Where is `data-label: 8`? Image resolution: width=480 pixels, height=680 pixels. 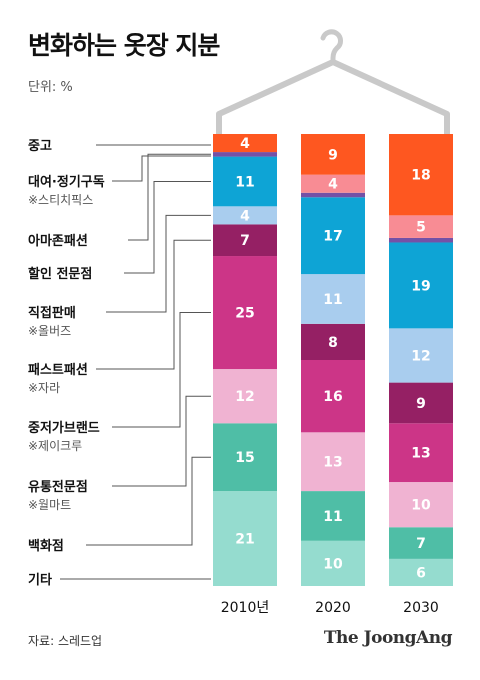
data-label: 8 is located at coordinates (333, 343).